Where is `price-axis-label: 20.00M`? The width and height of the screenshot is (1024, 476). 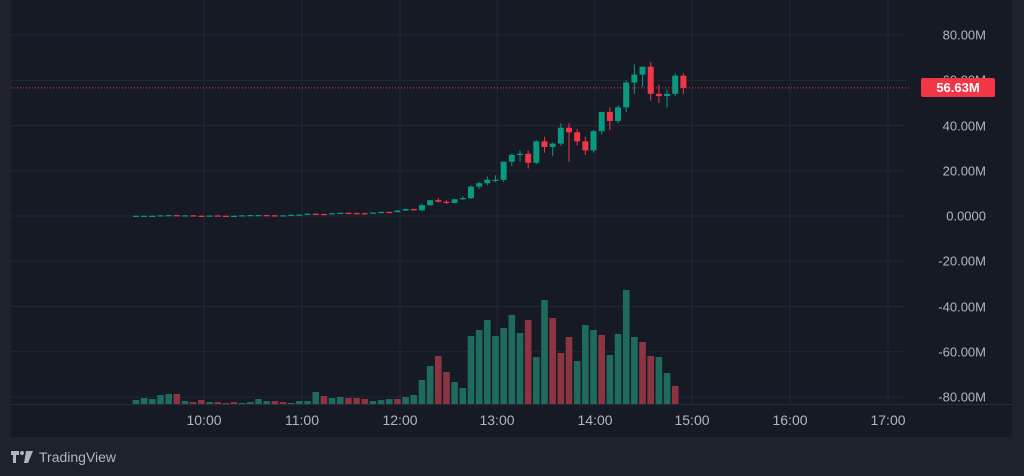 price-axis-label: 20.00M is located at coordinates (964, 171).